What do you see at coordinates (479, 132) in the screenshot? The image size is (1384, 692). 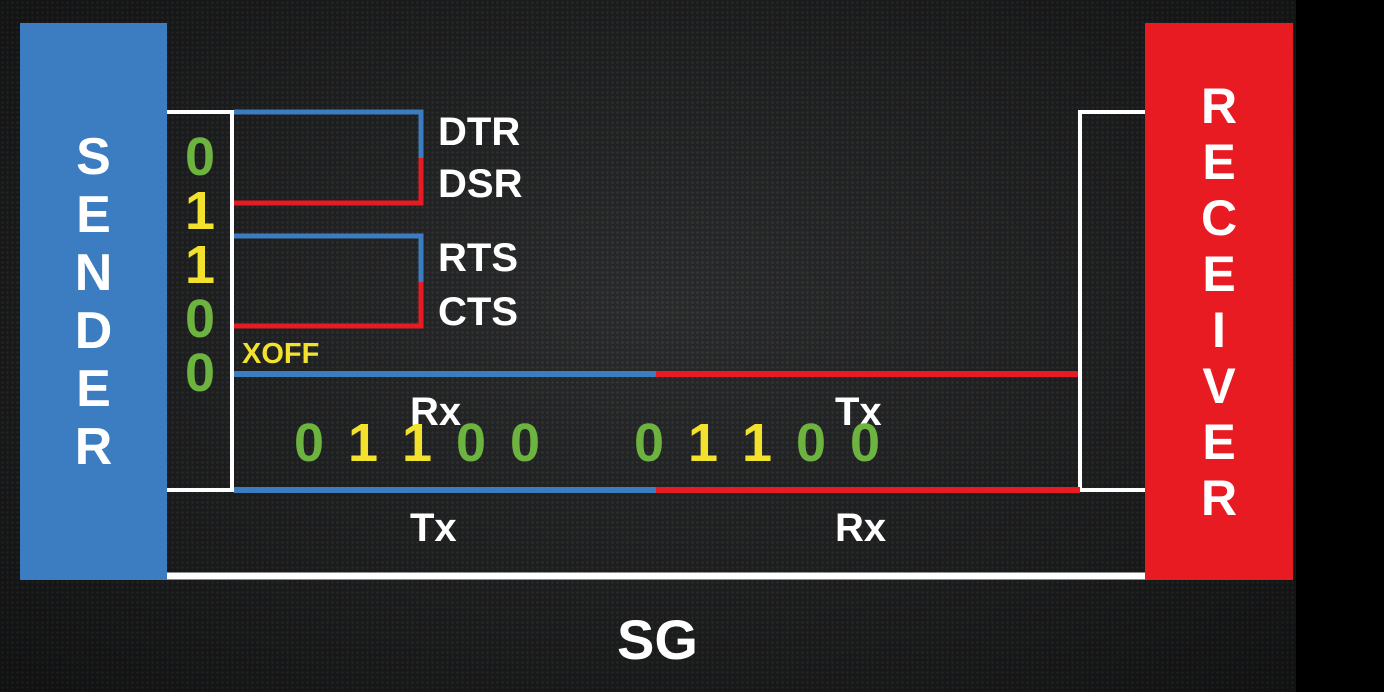 I see `dtr-label: DTR` at bounding box center [479, 132].